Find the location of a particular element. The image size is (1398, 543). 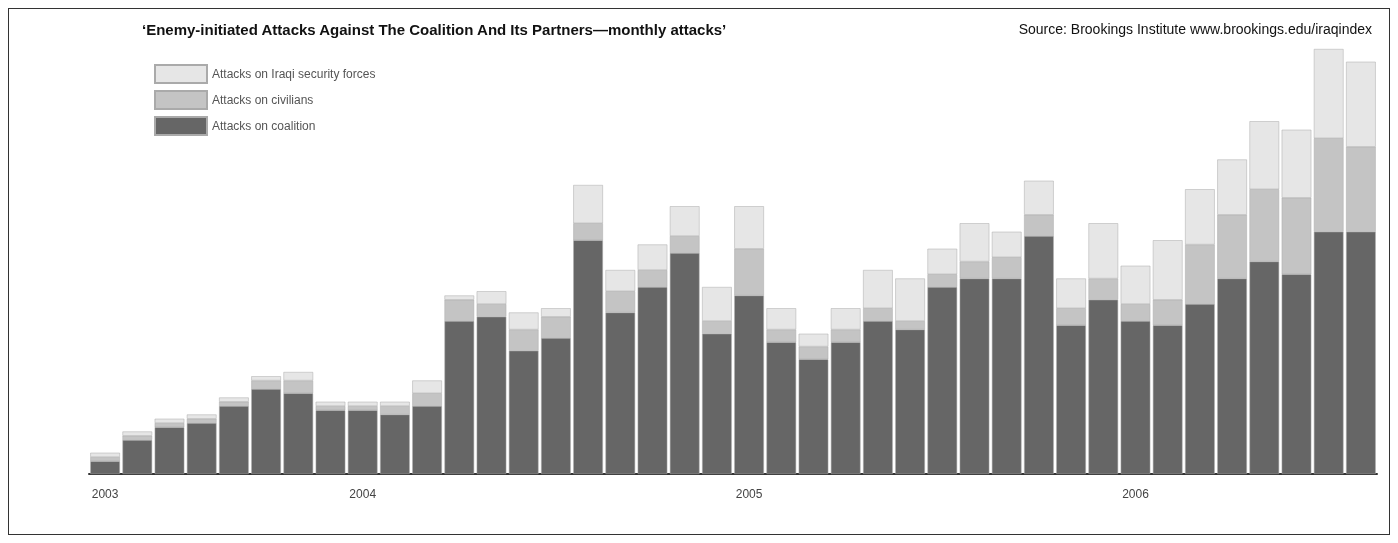

x-tick-label: 2004 is located at coordinates (363, 494).